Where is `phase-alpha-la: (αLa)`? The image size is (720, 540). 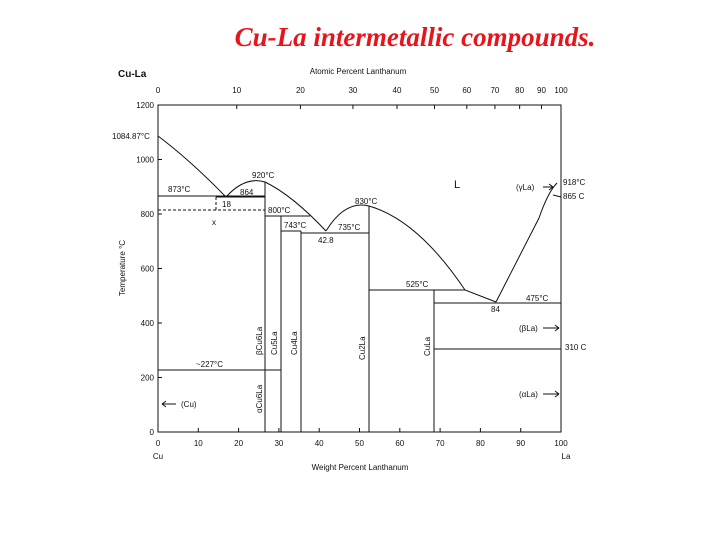
phase-alpha-la: (αLa) is located at coordinates (528, 394).